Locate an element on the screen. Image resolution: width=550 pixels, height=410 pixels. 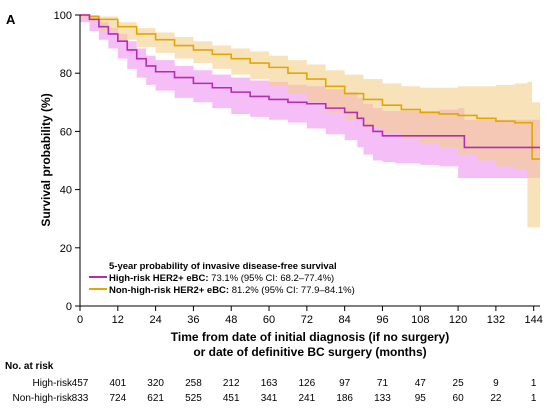
legend-detail-high-risk: 73.1% (95% CI: 68.2–77.4%) is located at coordinates (272, 278).